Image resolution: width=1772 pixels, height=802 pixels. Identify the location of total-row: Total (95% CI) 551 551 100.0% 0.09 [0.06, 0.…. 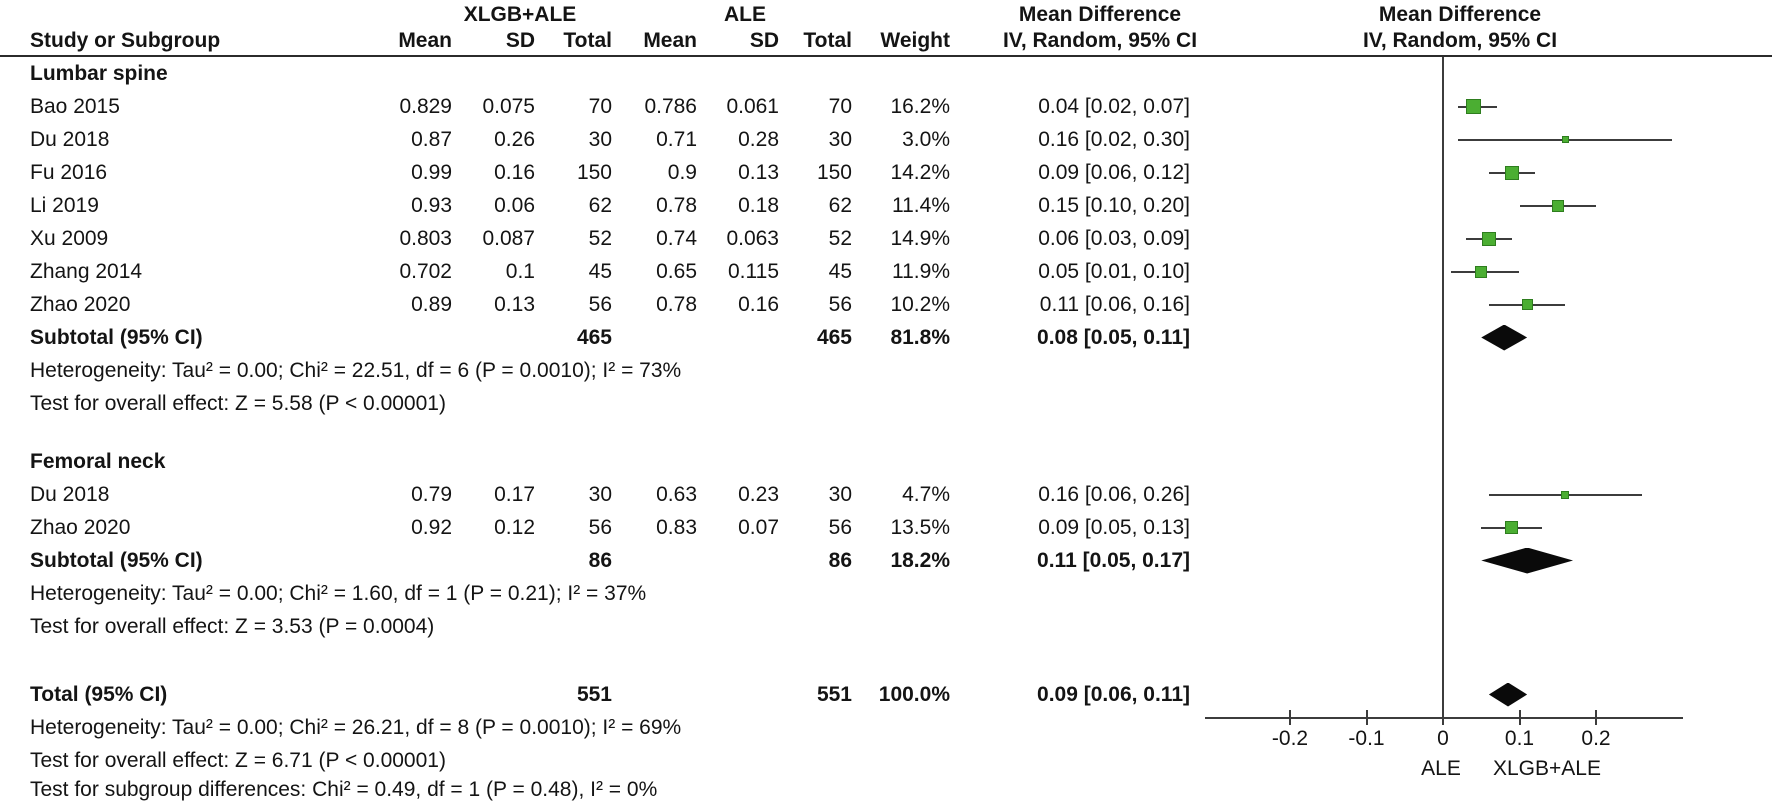
(886, 694).